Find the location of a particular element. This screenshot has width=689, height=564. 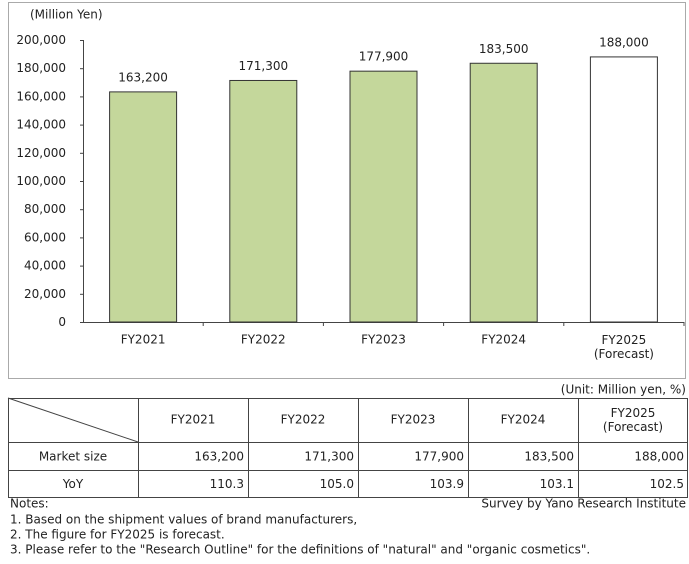

table-cell: 188,000 is located at coordinates (659, 457).